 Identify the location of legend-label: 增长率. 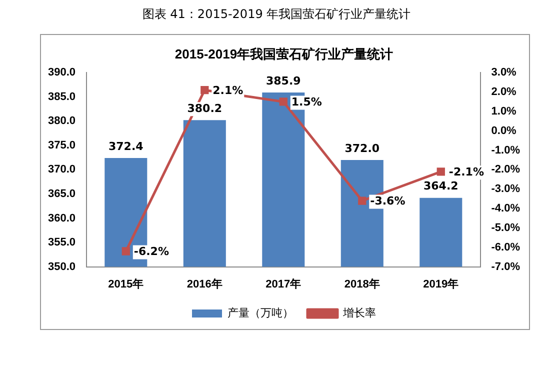
(359, 313).